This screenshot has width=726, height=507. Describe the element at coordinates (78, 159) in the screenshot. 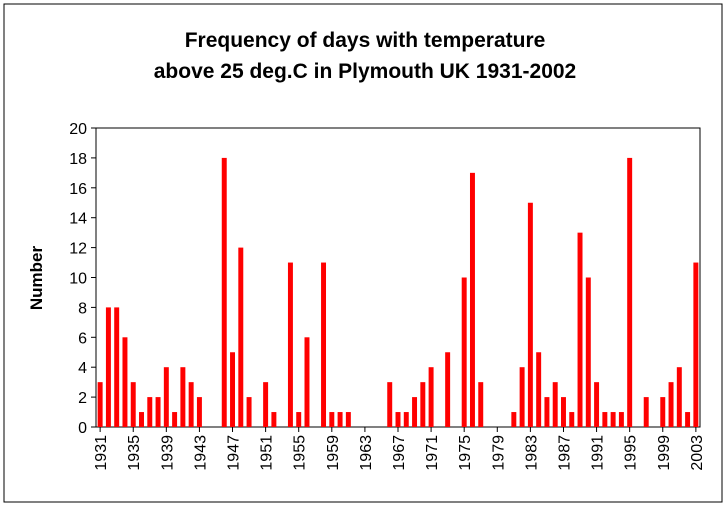

I see `y-tick-label: 18` at that location.